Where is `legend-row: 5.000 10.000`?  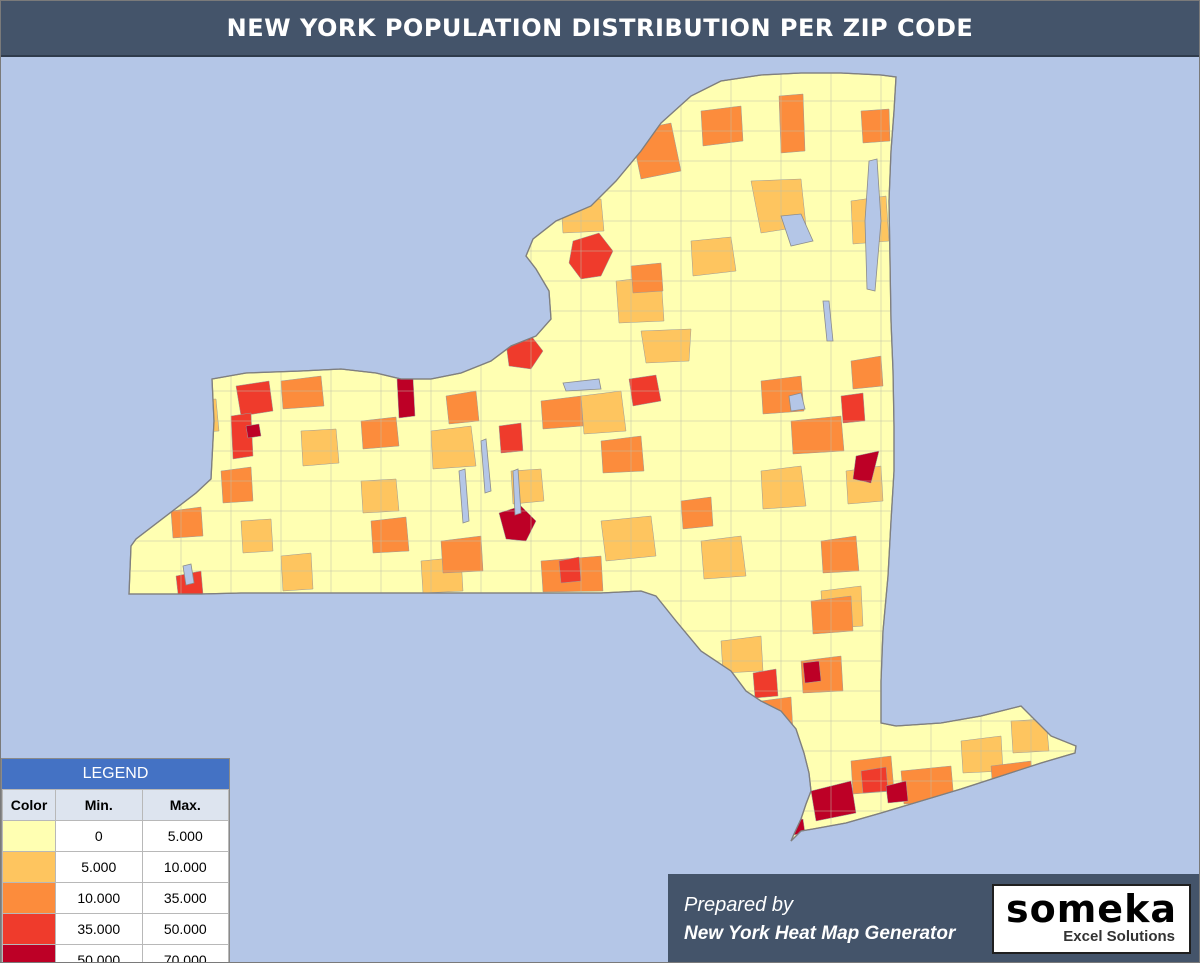 legend-row: 5.000 10.000 is located at coordinates (115, 867).